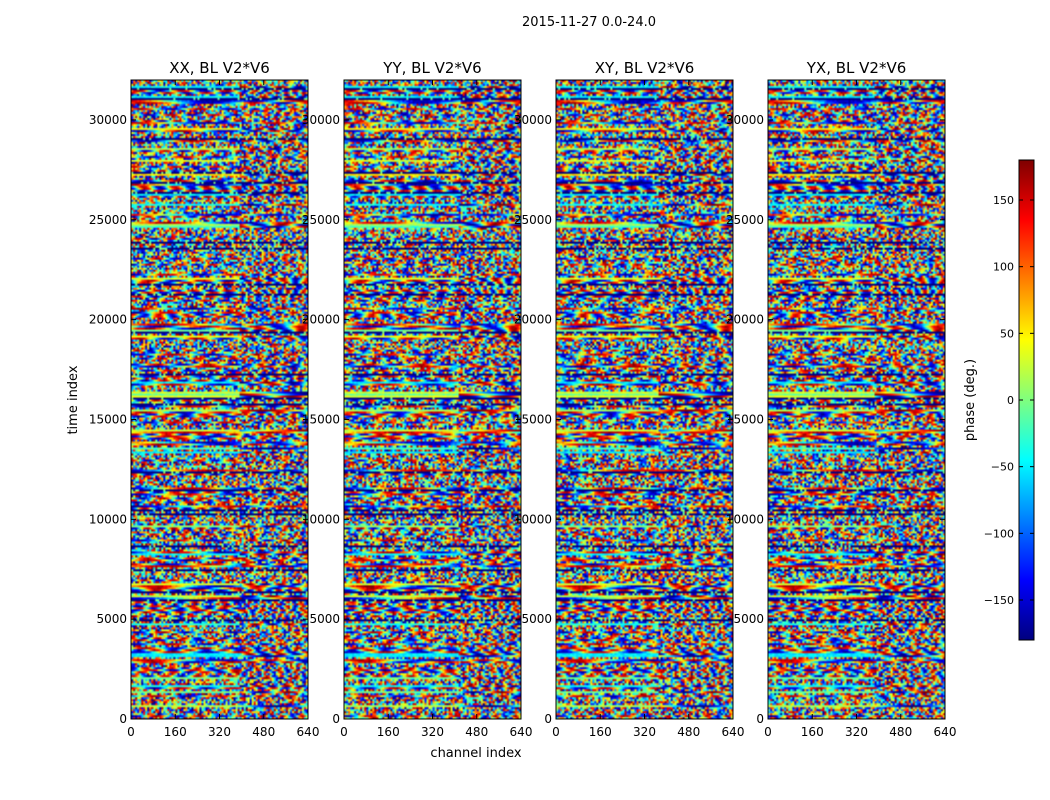 The height and width of the screenshot is (800, 1050). Describe the element at coordinates (999, 533) in the screenshot. I see `colorbar-tick-label: −100` at that location.